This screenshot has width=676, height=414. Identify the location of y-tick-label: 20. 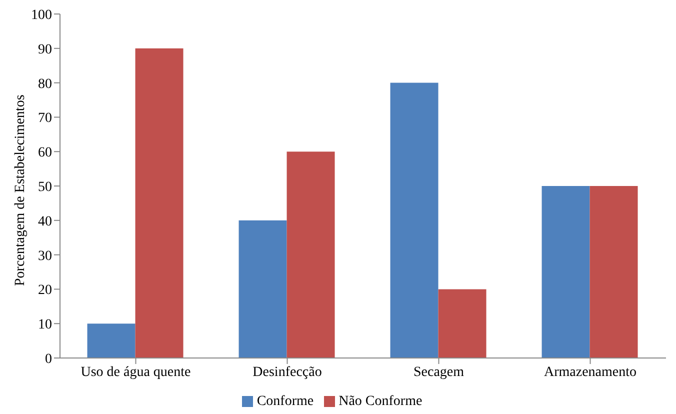
(45, 290).